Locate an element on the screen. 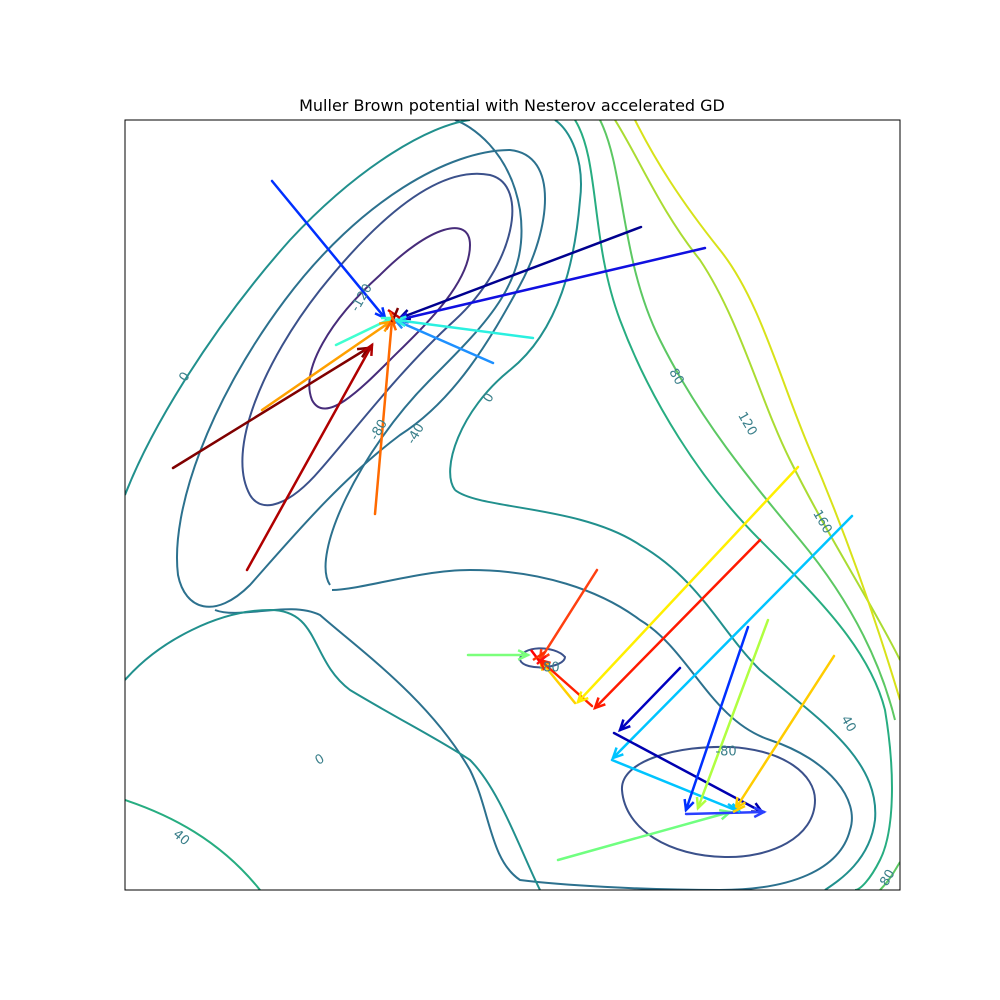 This screenshot has width=1000, height=1000. contour-label-13: 80 is located at coordinates (887, 878).